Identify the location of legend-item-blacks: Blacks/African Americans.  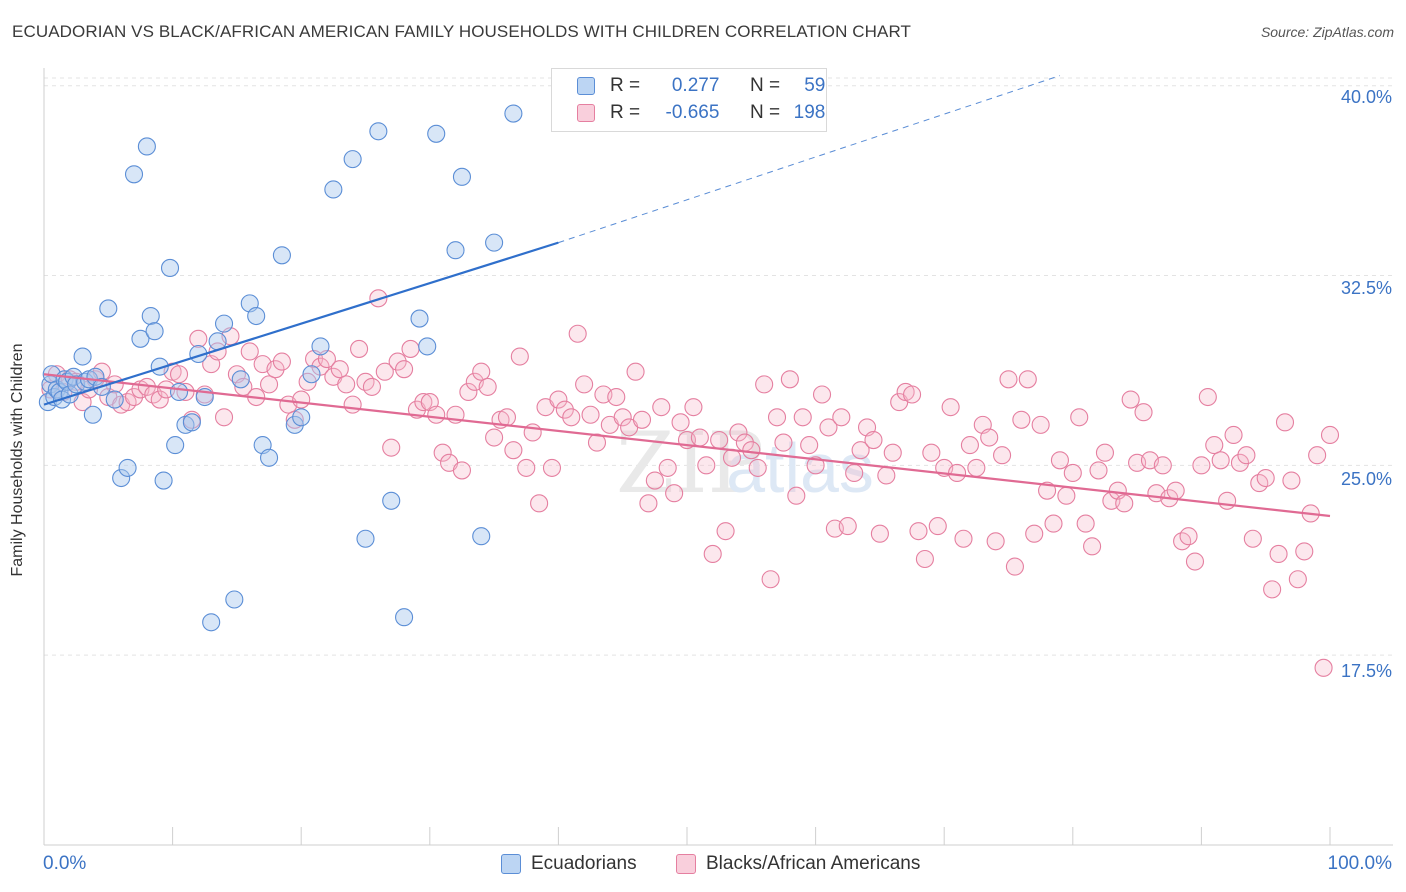
(798, 864).